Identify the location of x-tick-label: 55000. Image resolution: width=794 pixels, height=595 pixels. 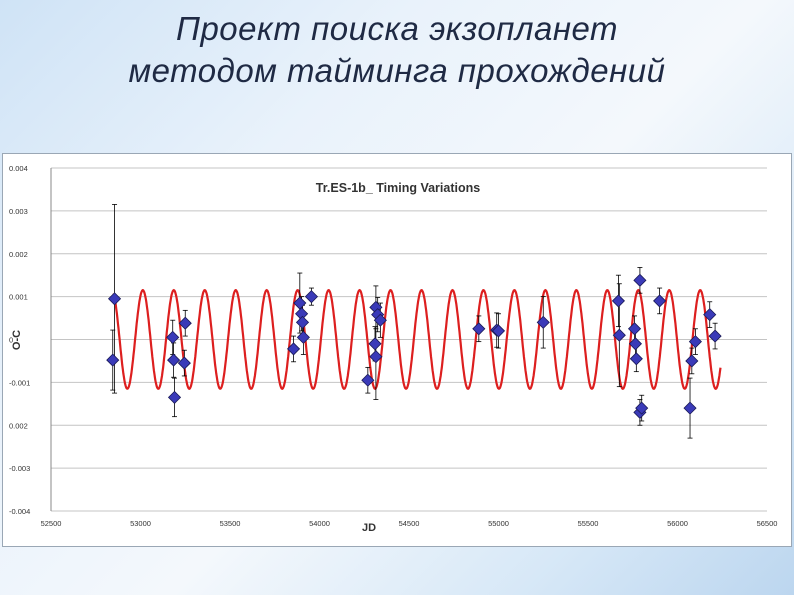
(498, 523).